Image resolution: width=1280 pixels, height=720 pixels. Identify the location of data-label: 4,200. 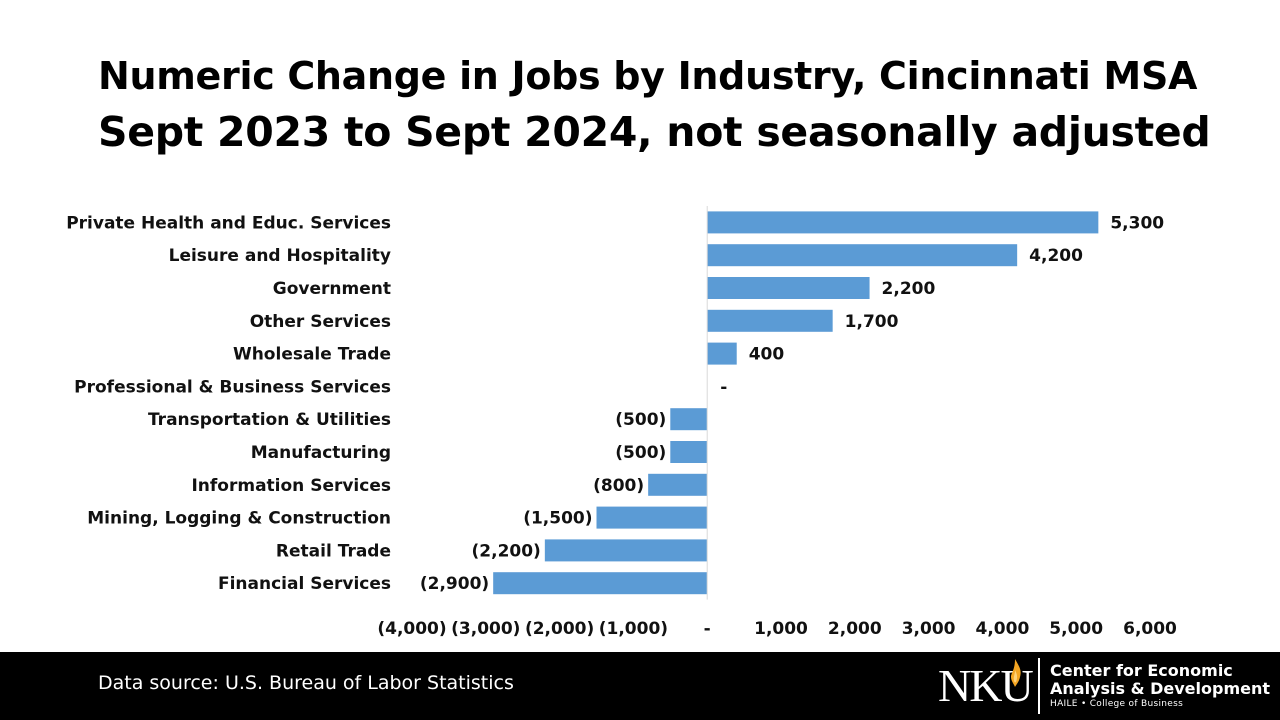
(1056, 256).